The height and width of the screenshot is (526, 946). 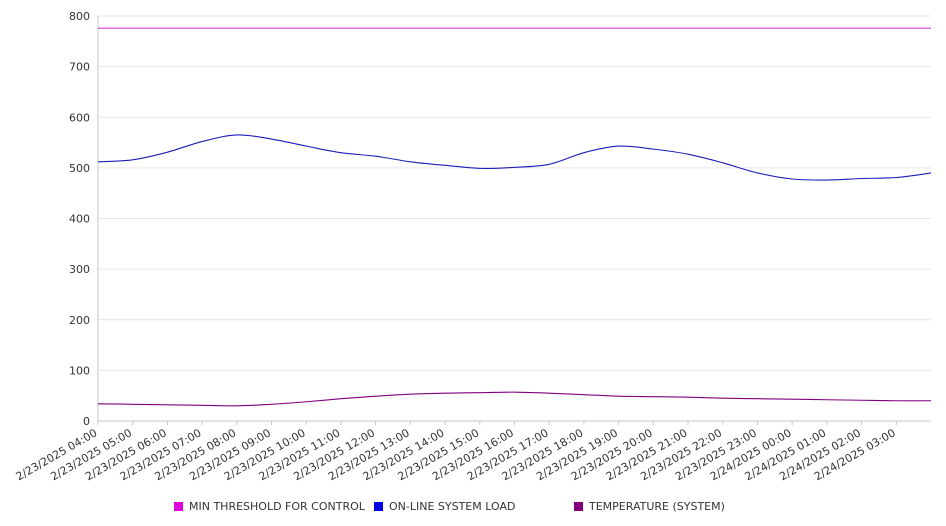 I want to click on legend-item-system-load: ON-LINE SYSTEM LOAD, so click(x=444, y=506).